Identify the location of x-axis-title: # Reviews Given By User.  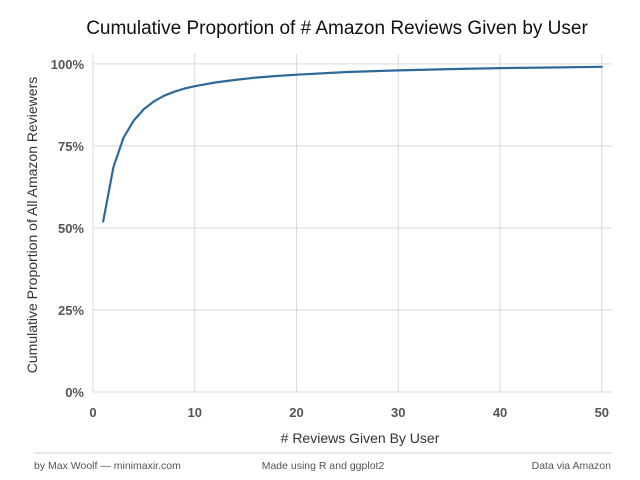
(360, 438).